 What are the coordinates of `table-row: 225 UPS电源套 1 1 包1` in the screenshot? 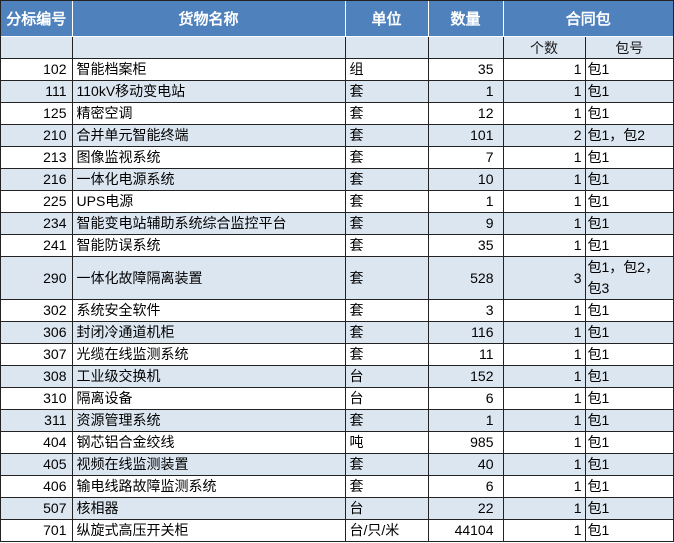 It's located at (337, 201).